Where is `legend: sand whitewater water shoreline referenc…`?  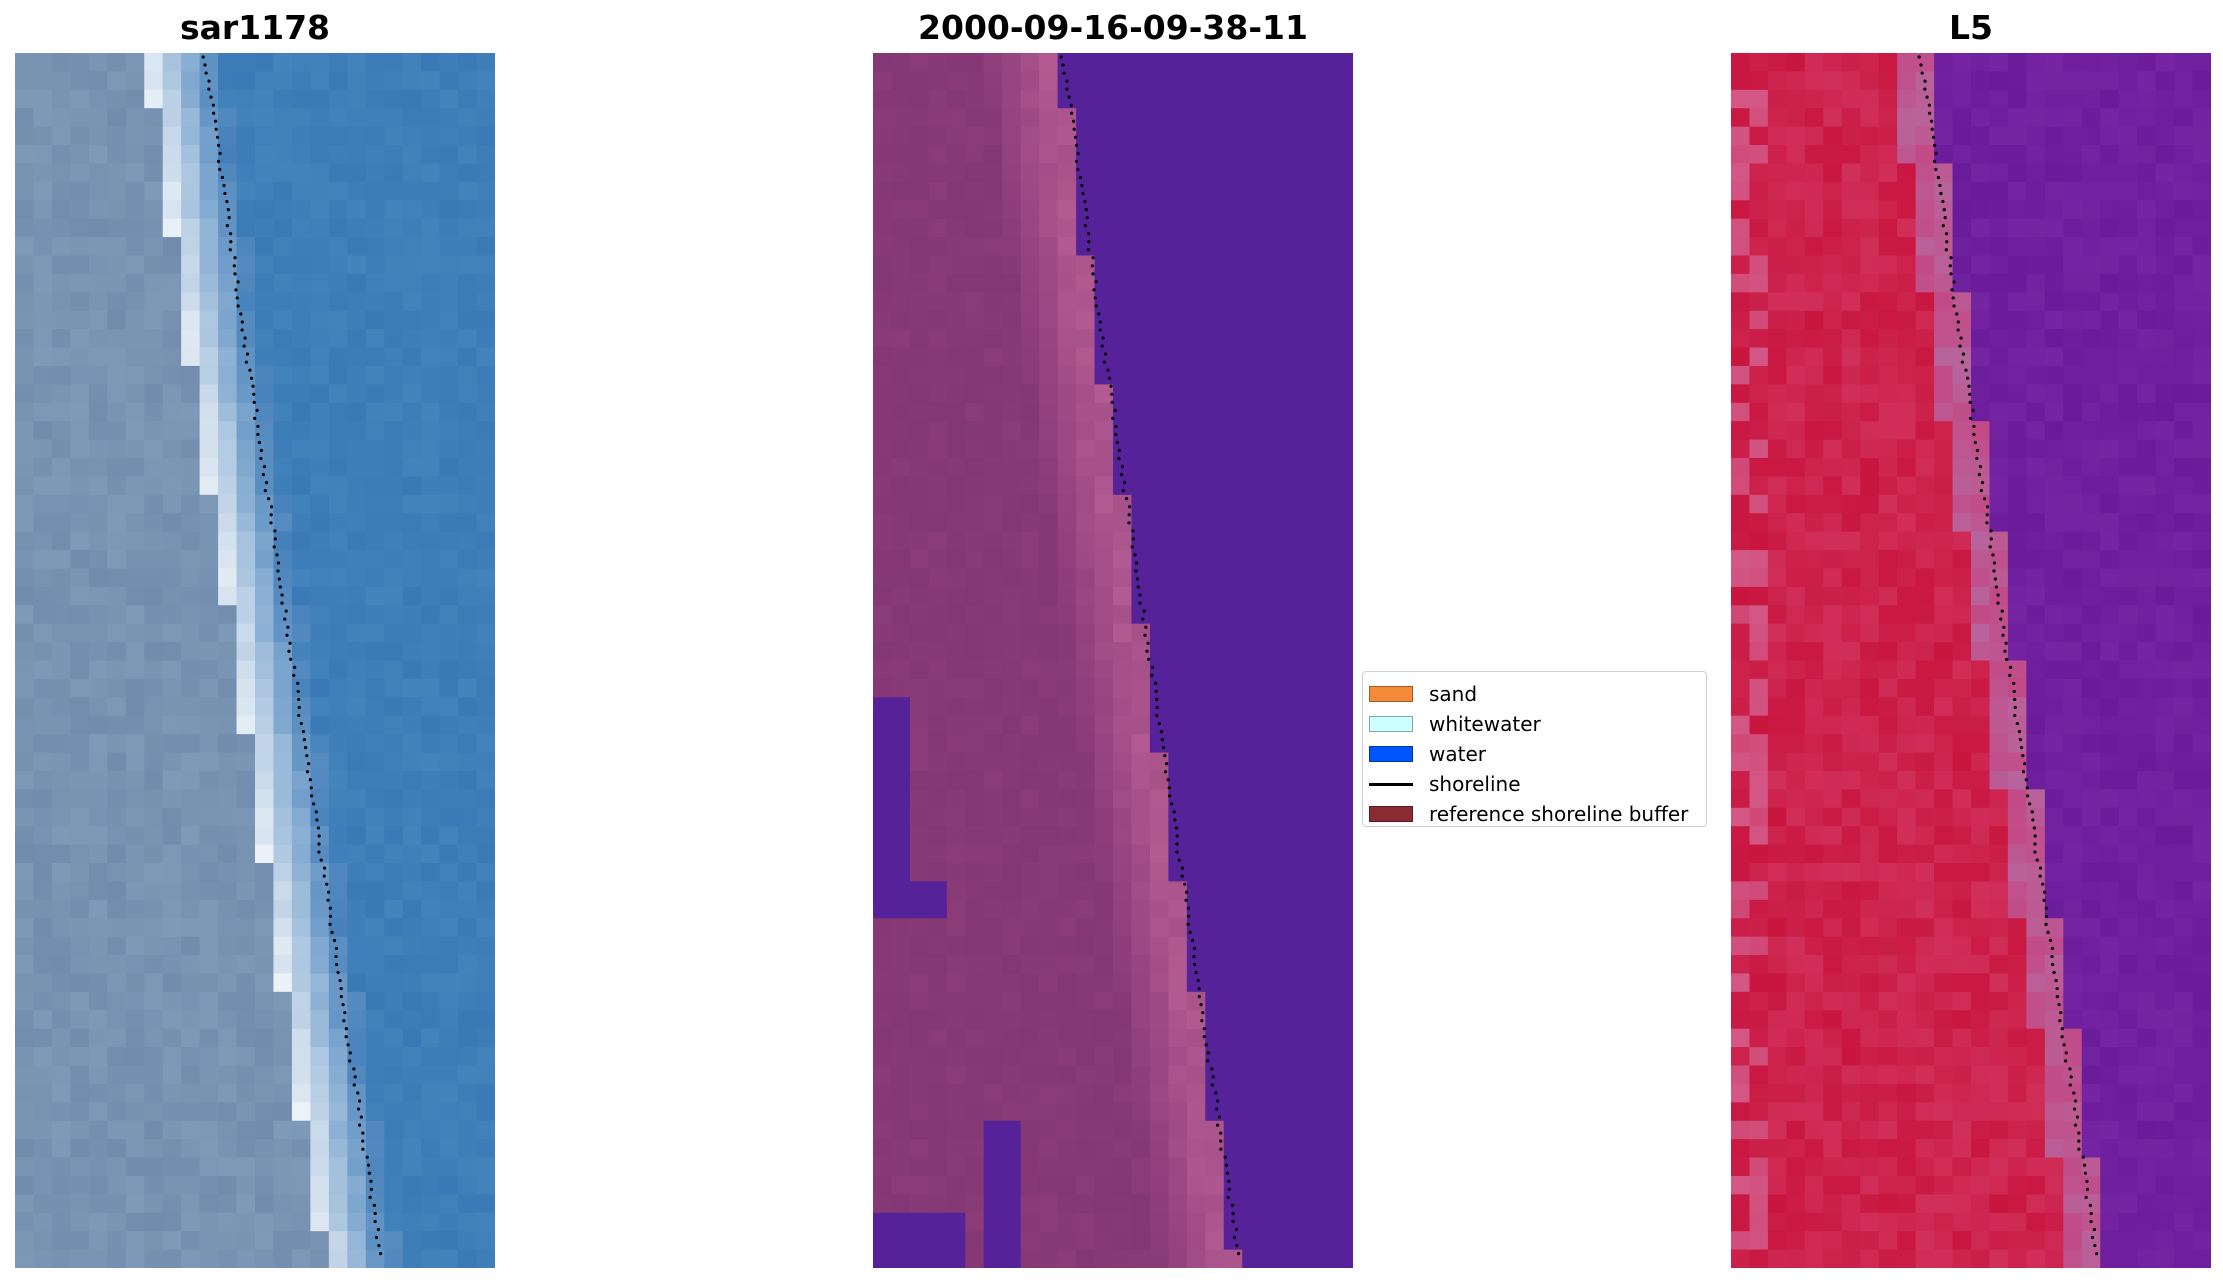
legend: sand whitewater water shoreline referenc… is located at coordinates (1534, 749).